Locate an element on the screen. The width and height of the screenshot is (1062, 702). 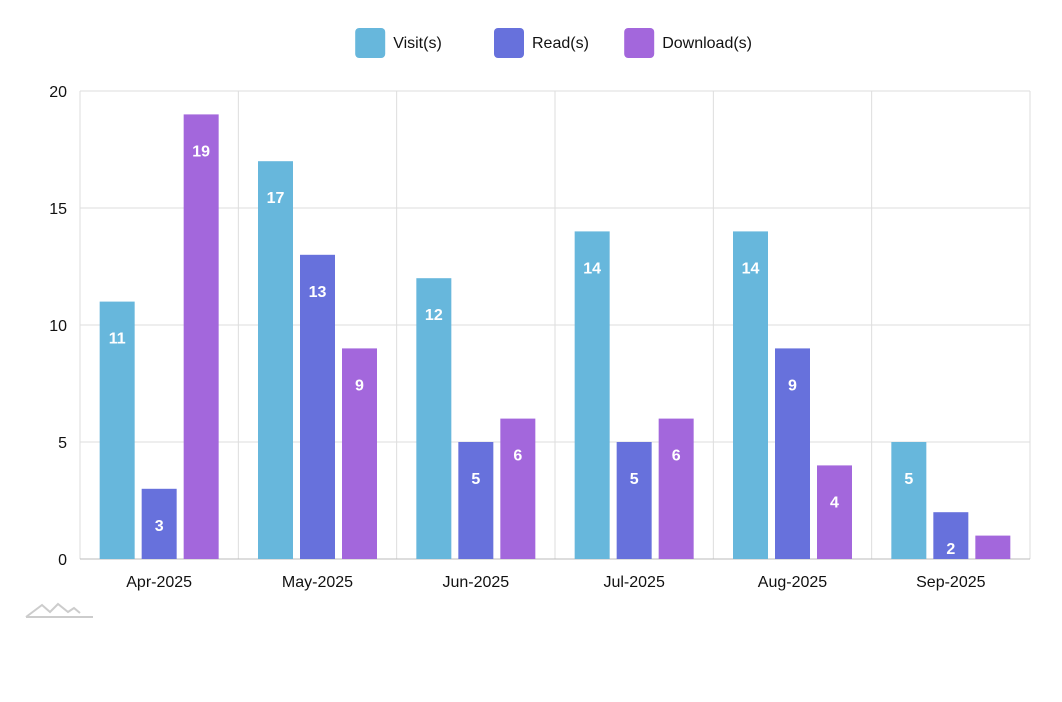
x-tick-label: Aug-2025 is located at coordinates (792, 582).